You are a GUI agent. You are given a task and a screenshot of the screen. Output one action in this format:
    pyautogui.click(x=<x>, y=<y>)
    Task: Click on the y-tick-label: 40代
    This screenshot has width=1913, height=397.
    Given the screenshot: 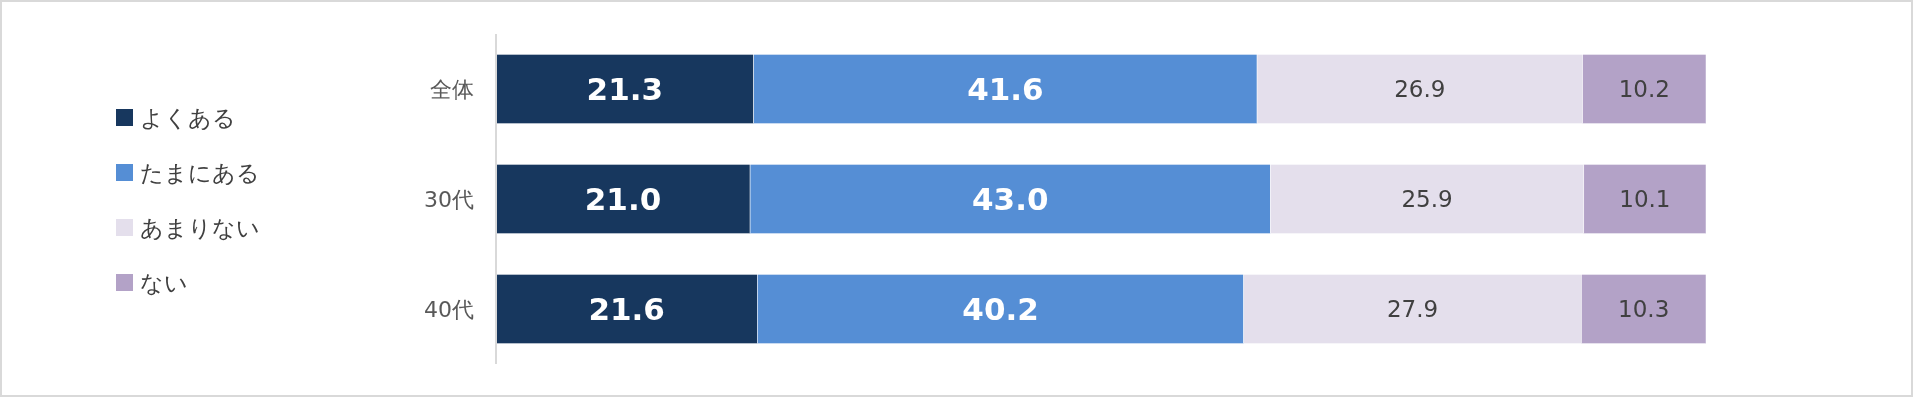 What is the action you would take?
    pyautogui.click(x=449, y=309)
    